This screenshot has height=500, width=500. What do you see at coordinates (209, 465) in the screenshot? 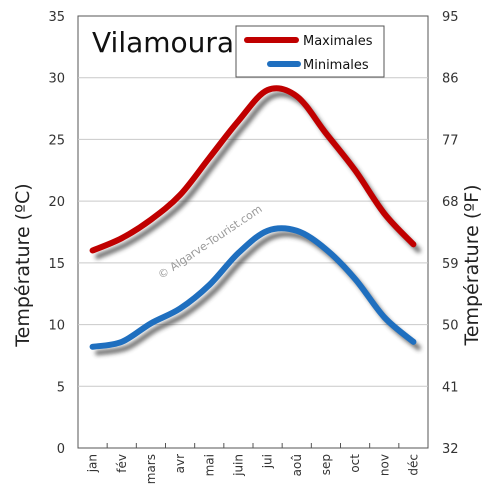
I see `x-tick-label: mai` at bounding box center [209, 465].